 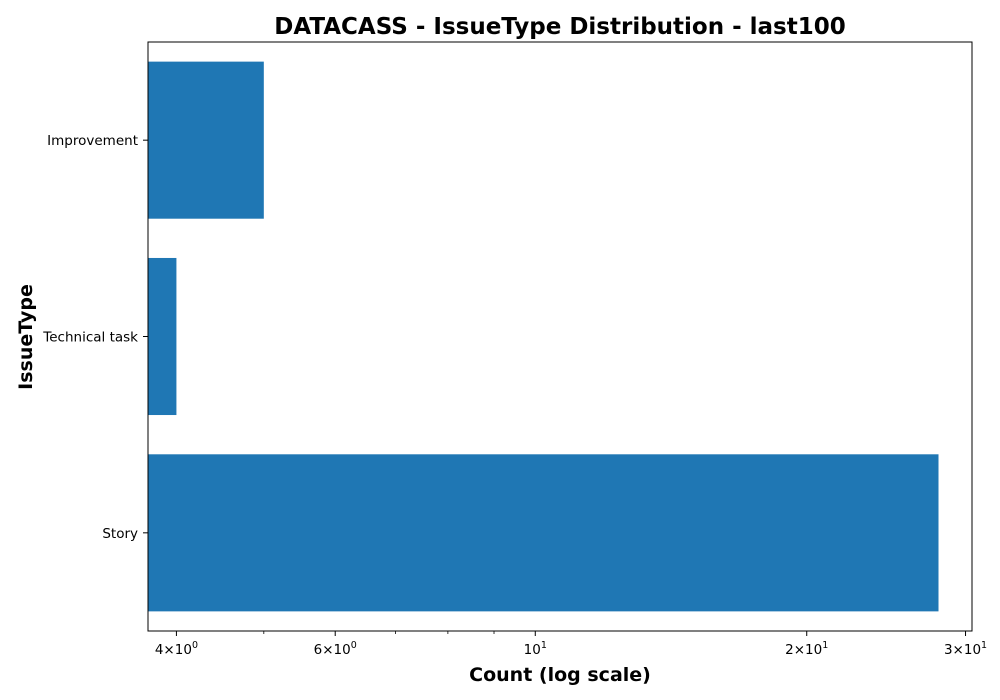 I want to click on x-tick-label: 2×101, so click(x=806, y=649).